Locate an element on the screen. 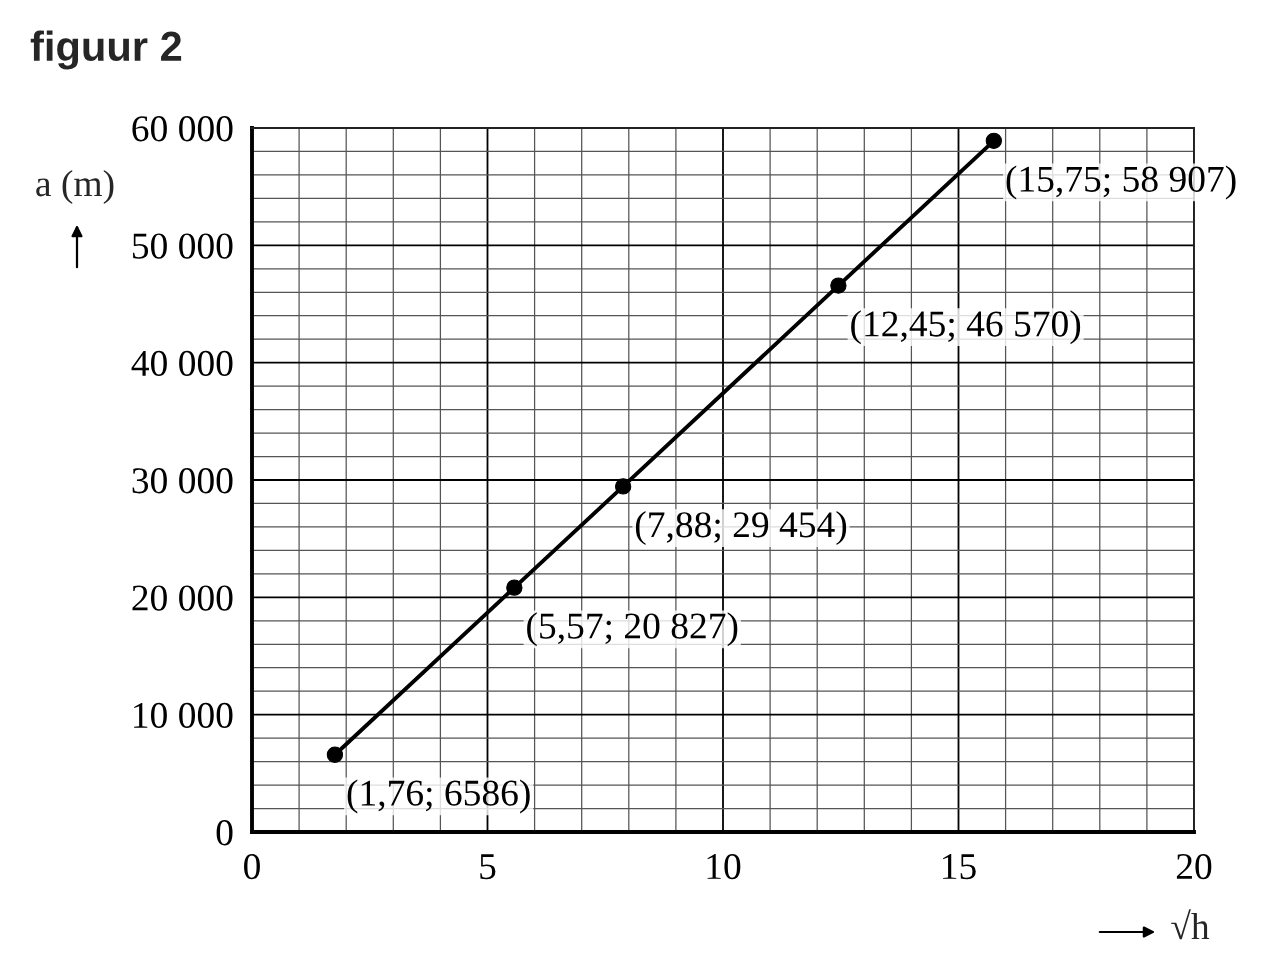 Image resolution: width=1274 pixels, height=973 pixels. x-tick-label: 20 is located at coordinates (1194, 866).